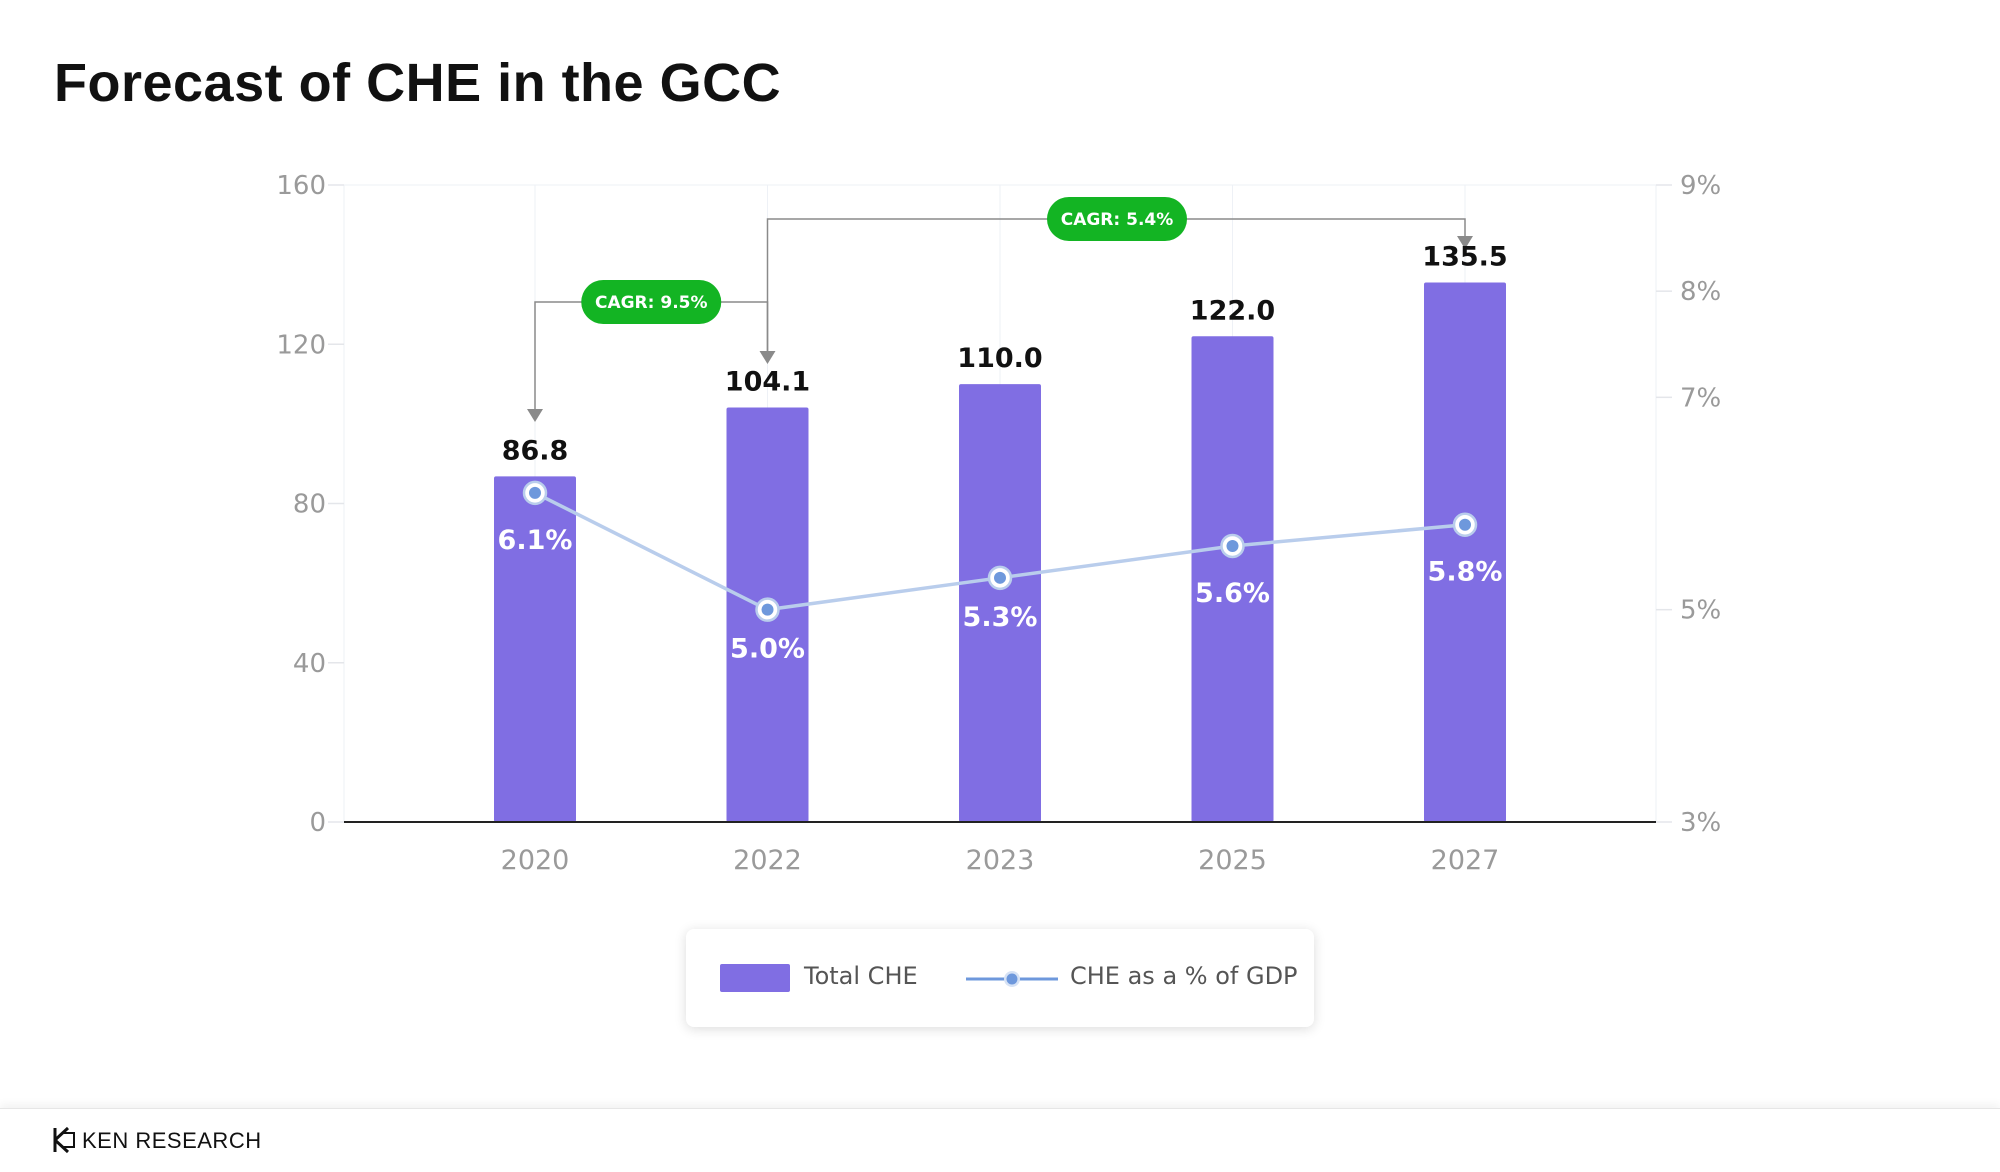  Describe the element at coordinates (1012, 979) in the screenshot. I see `legend-line-marker-icon` at that location.